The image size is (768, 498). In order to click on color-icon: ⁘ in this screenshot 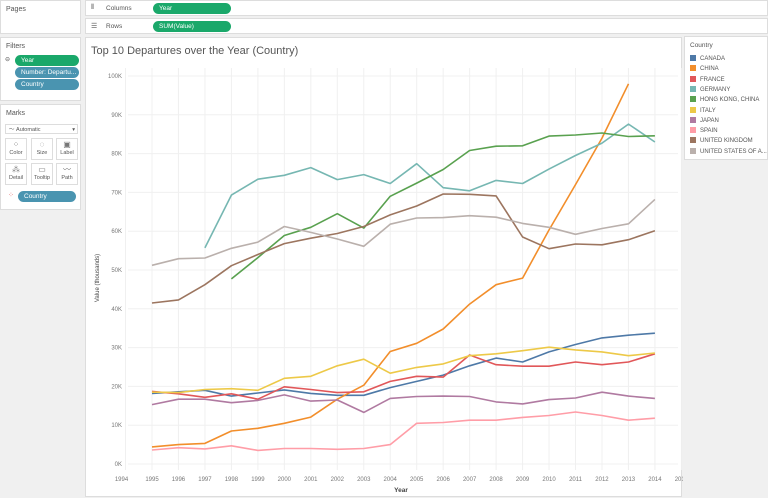, I will do `click(16, 144)`.